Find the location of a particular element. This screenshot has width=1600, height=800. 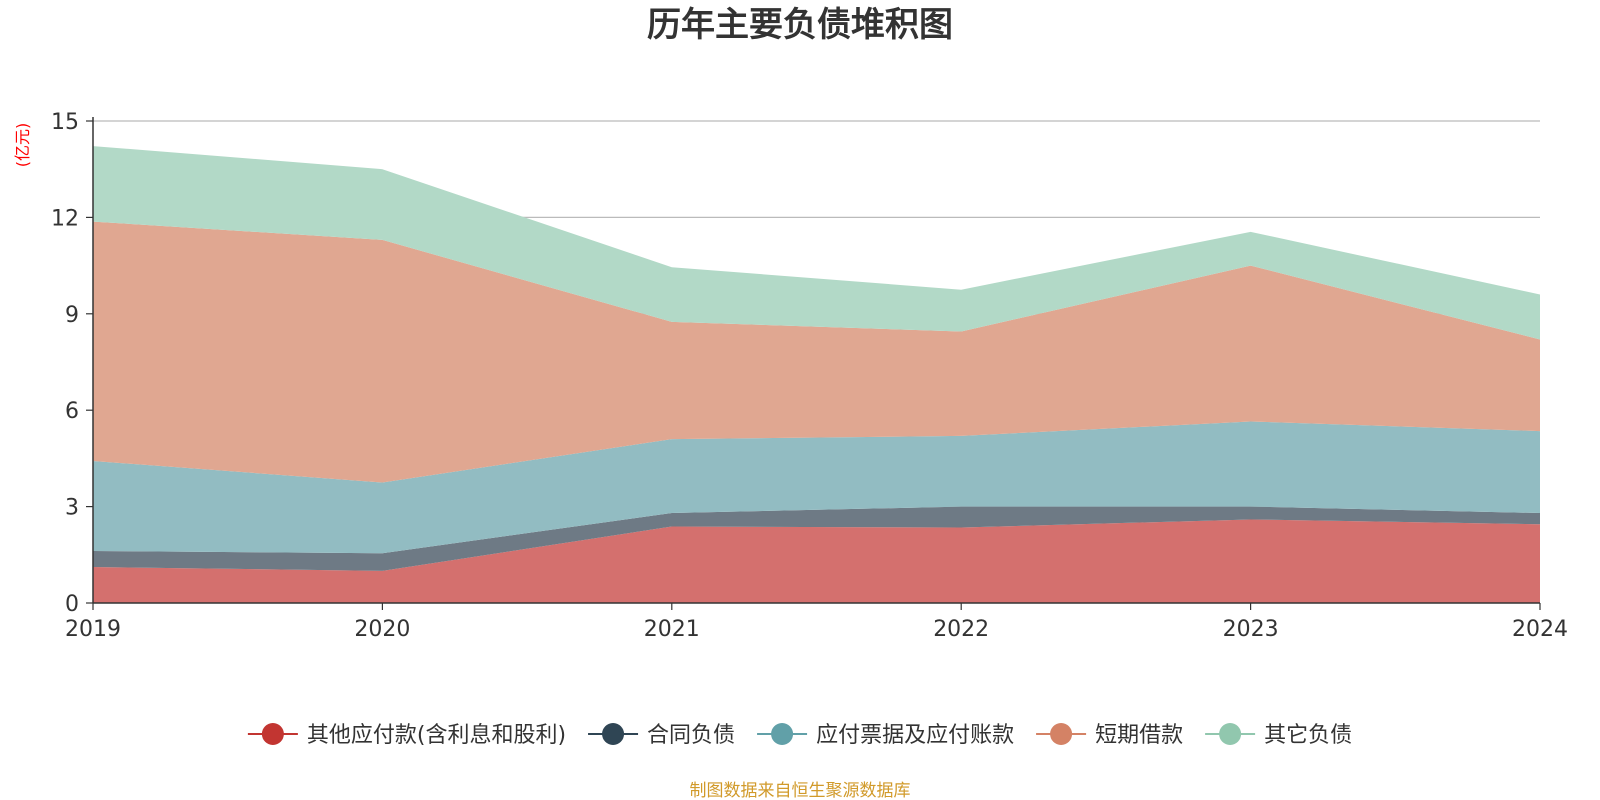

legend-item: 其他应付款(含利息和股利) is located at coordinates (406, 735).